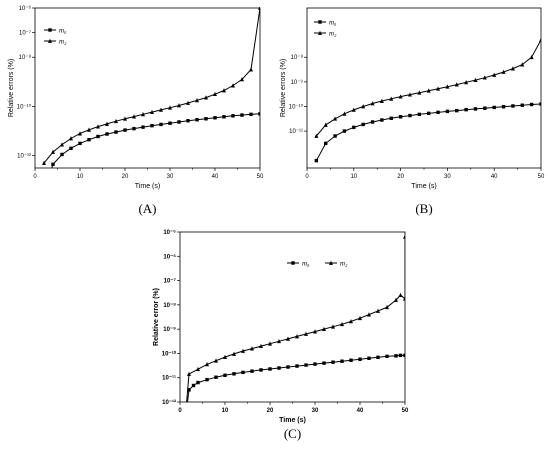 The image size is (550, 452). I want to click on y-tick-label: 10⁻¹², so click(24, 157).